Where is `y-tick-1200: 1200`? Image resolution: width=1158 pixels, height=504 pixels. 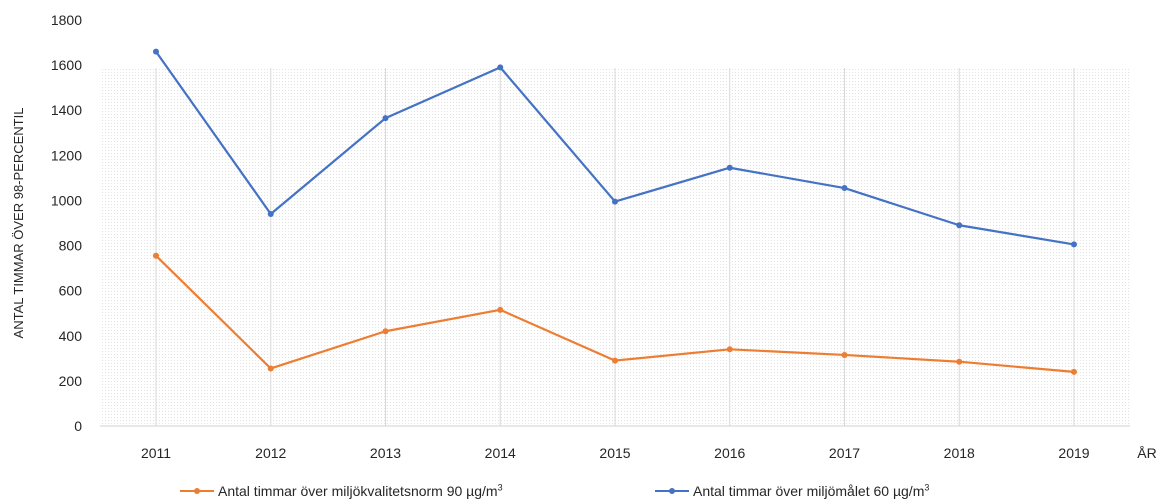 y-tick-1200: 1200 is located at coordinates (66, 155).